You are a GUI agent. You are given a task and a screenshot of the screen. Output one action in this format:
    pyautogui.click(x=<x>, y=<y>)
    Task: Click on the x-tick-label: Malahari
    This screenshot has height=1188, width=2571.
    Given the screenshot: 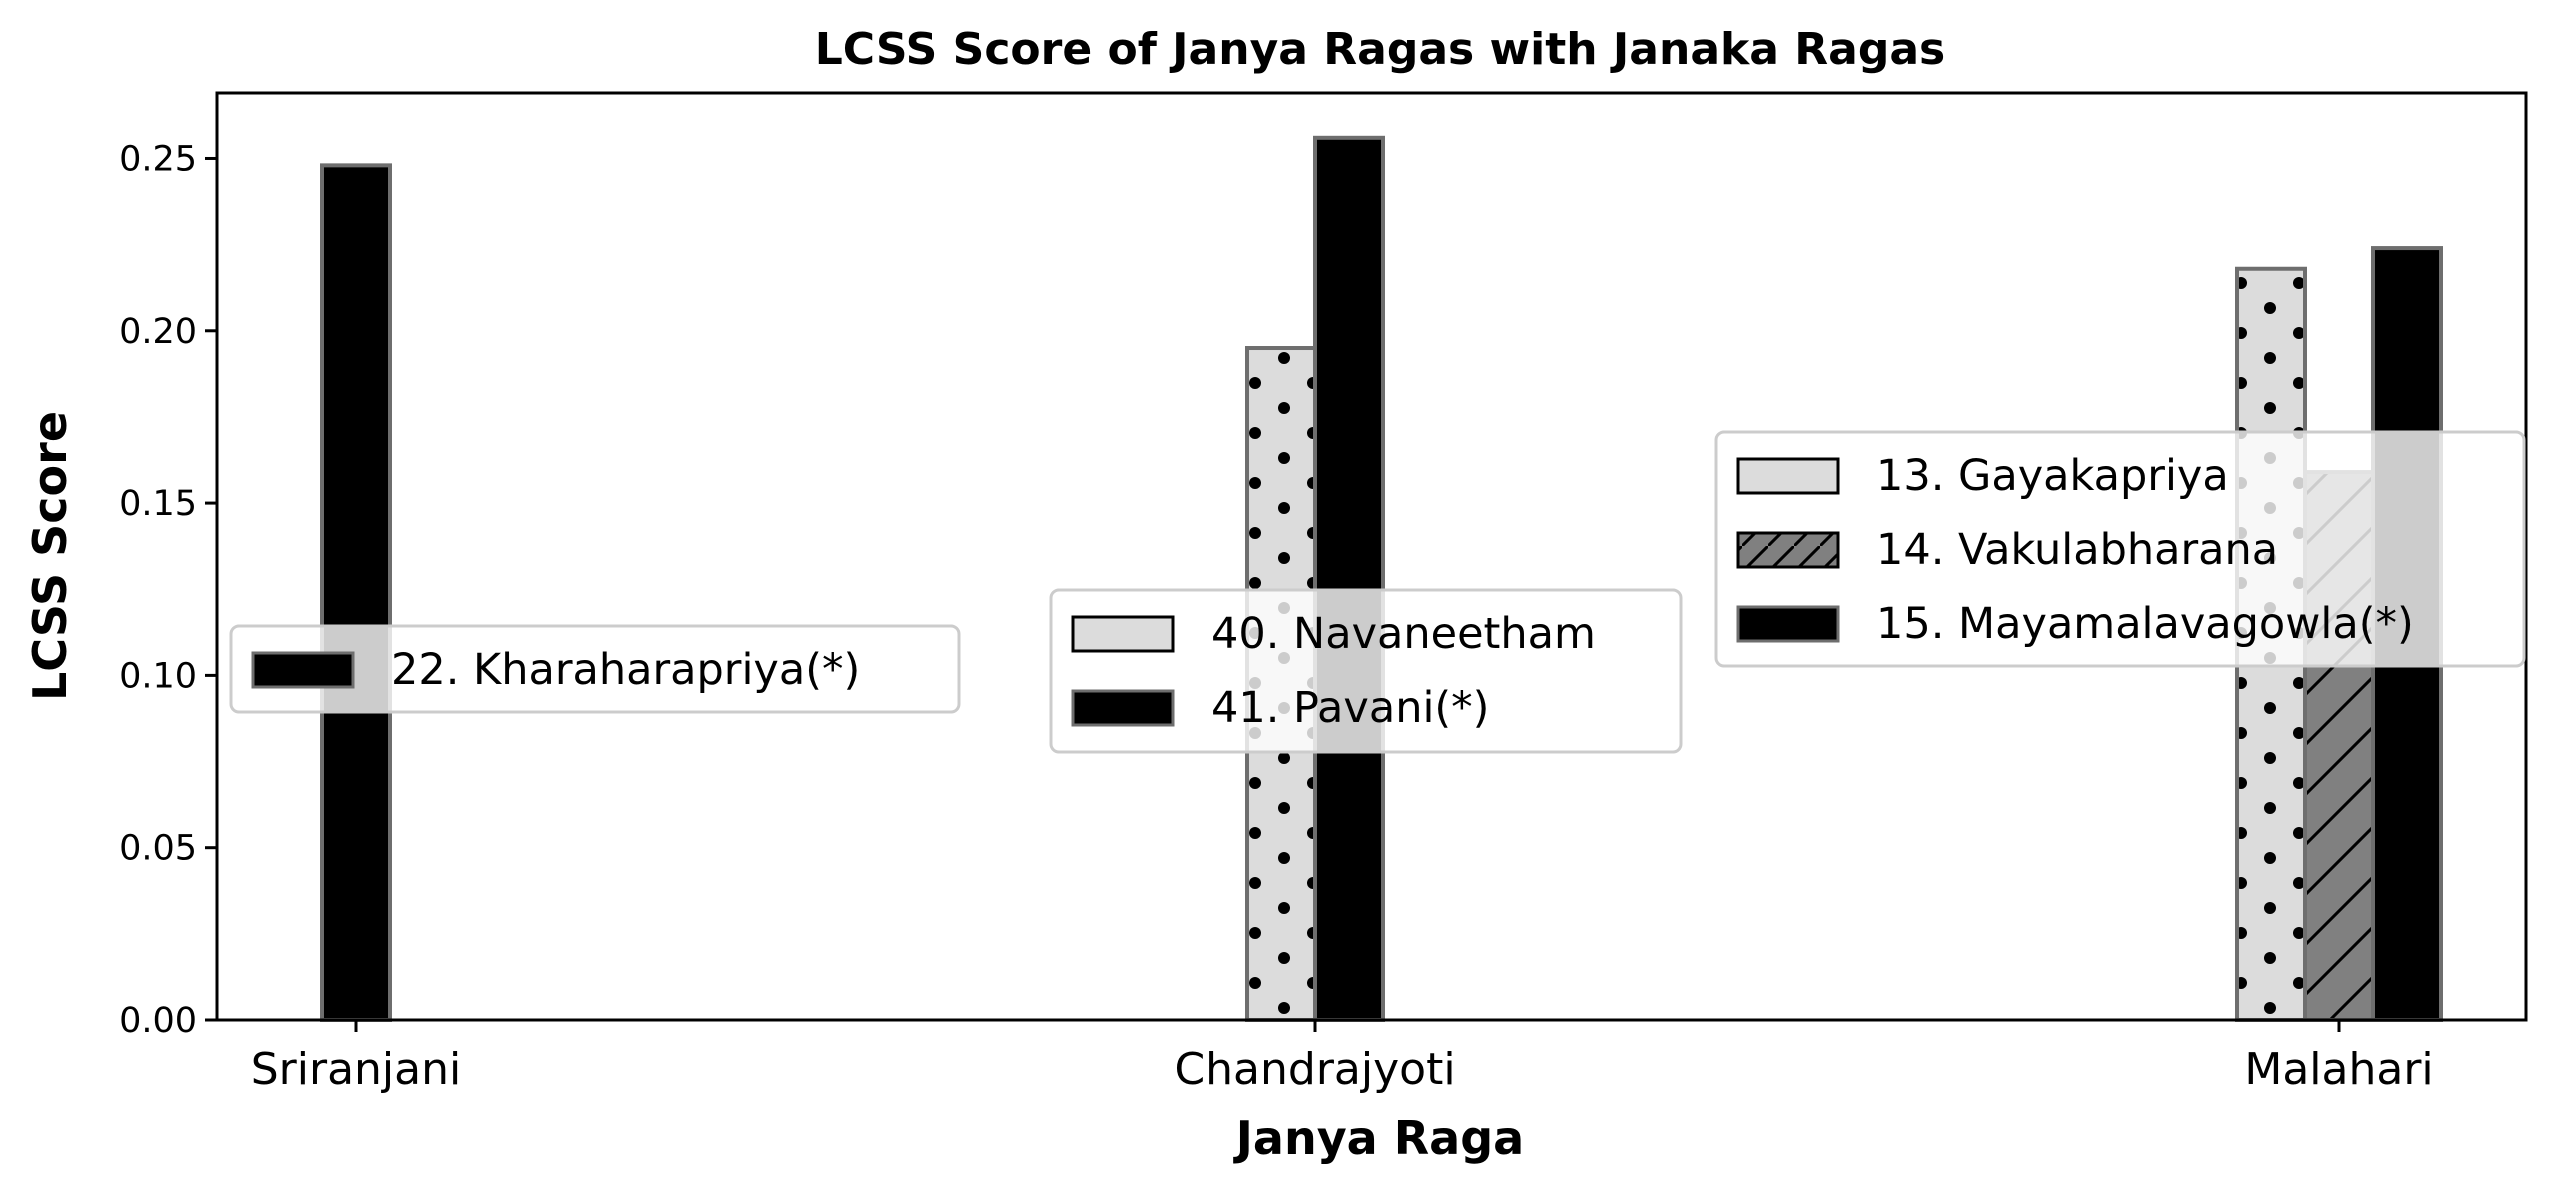 What is the action you would take?
    pyautogui.click(x=2338, y=1069)
    